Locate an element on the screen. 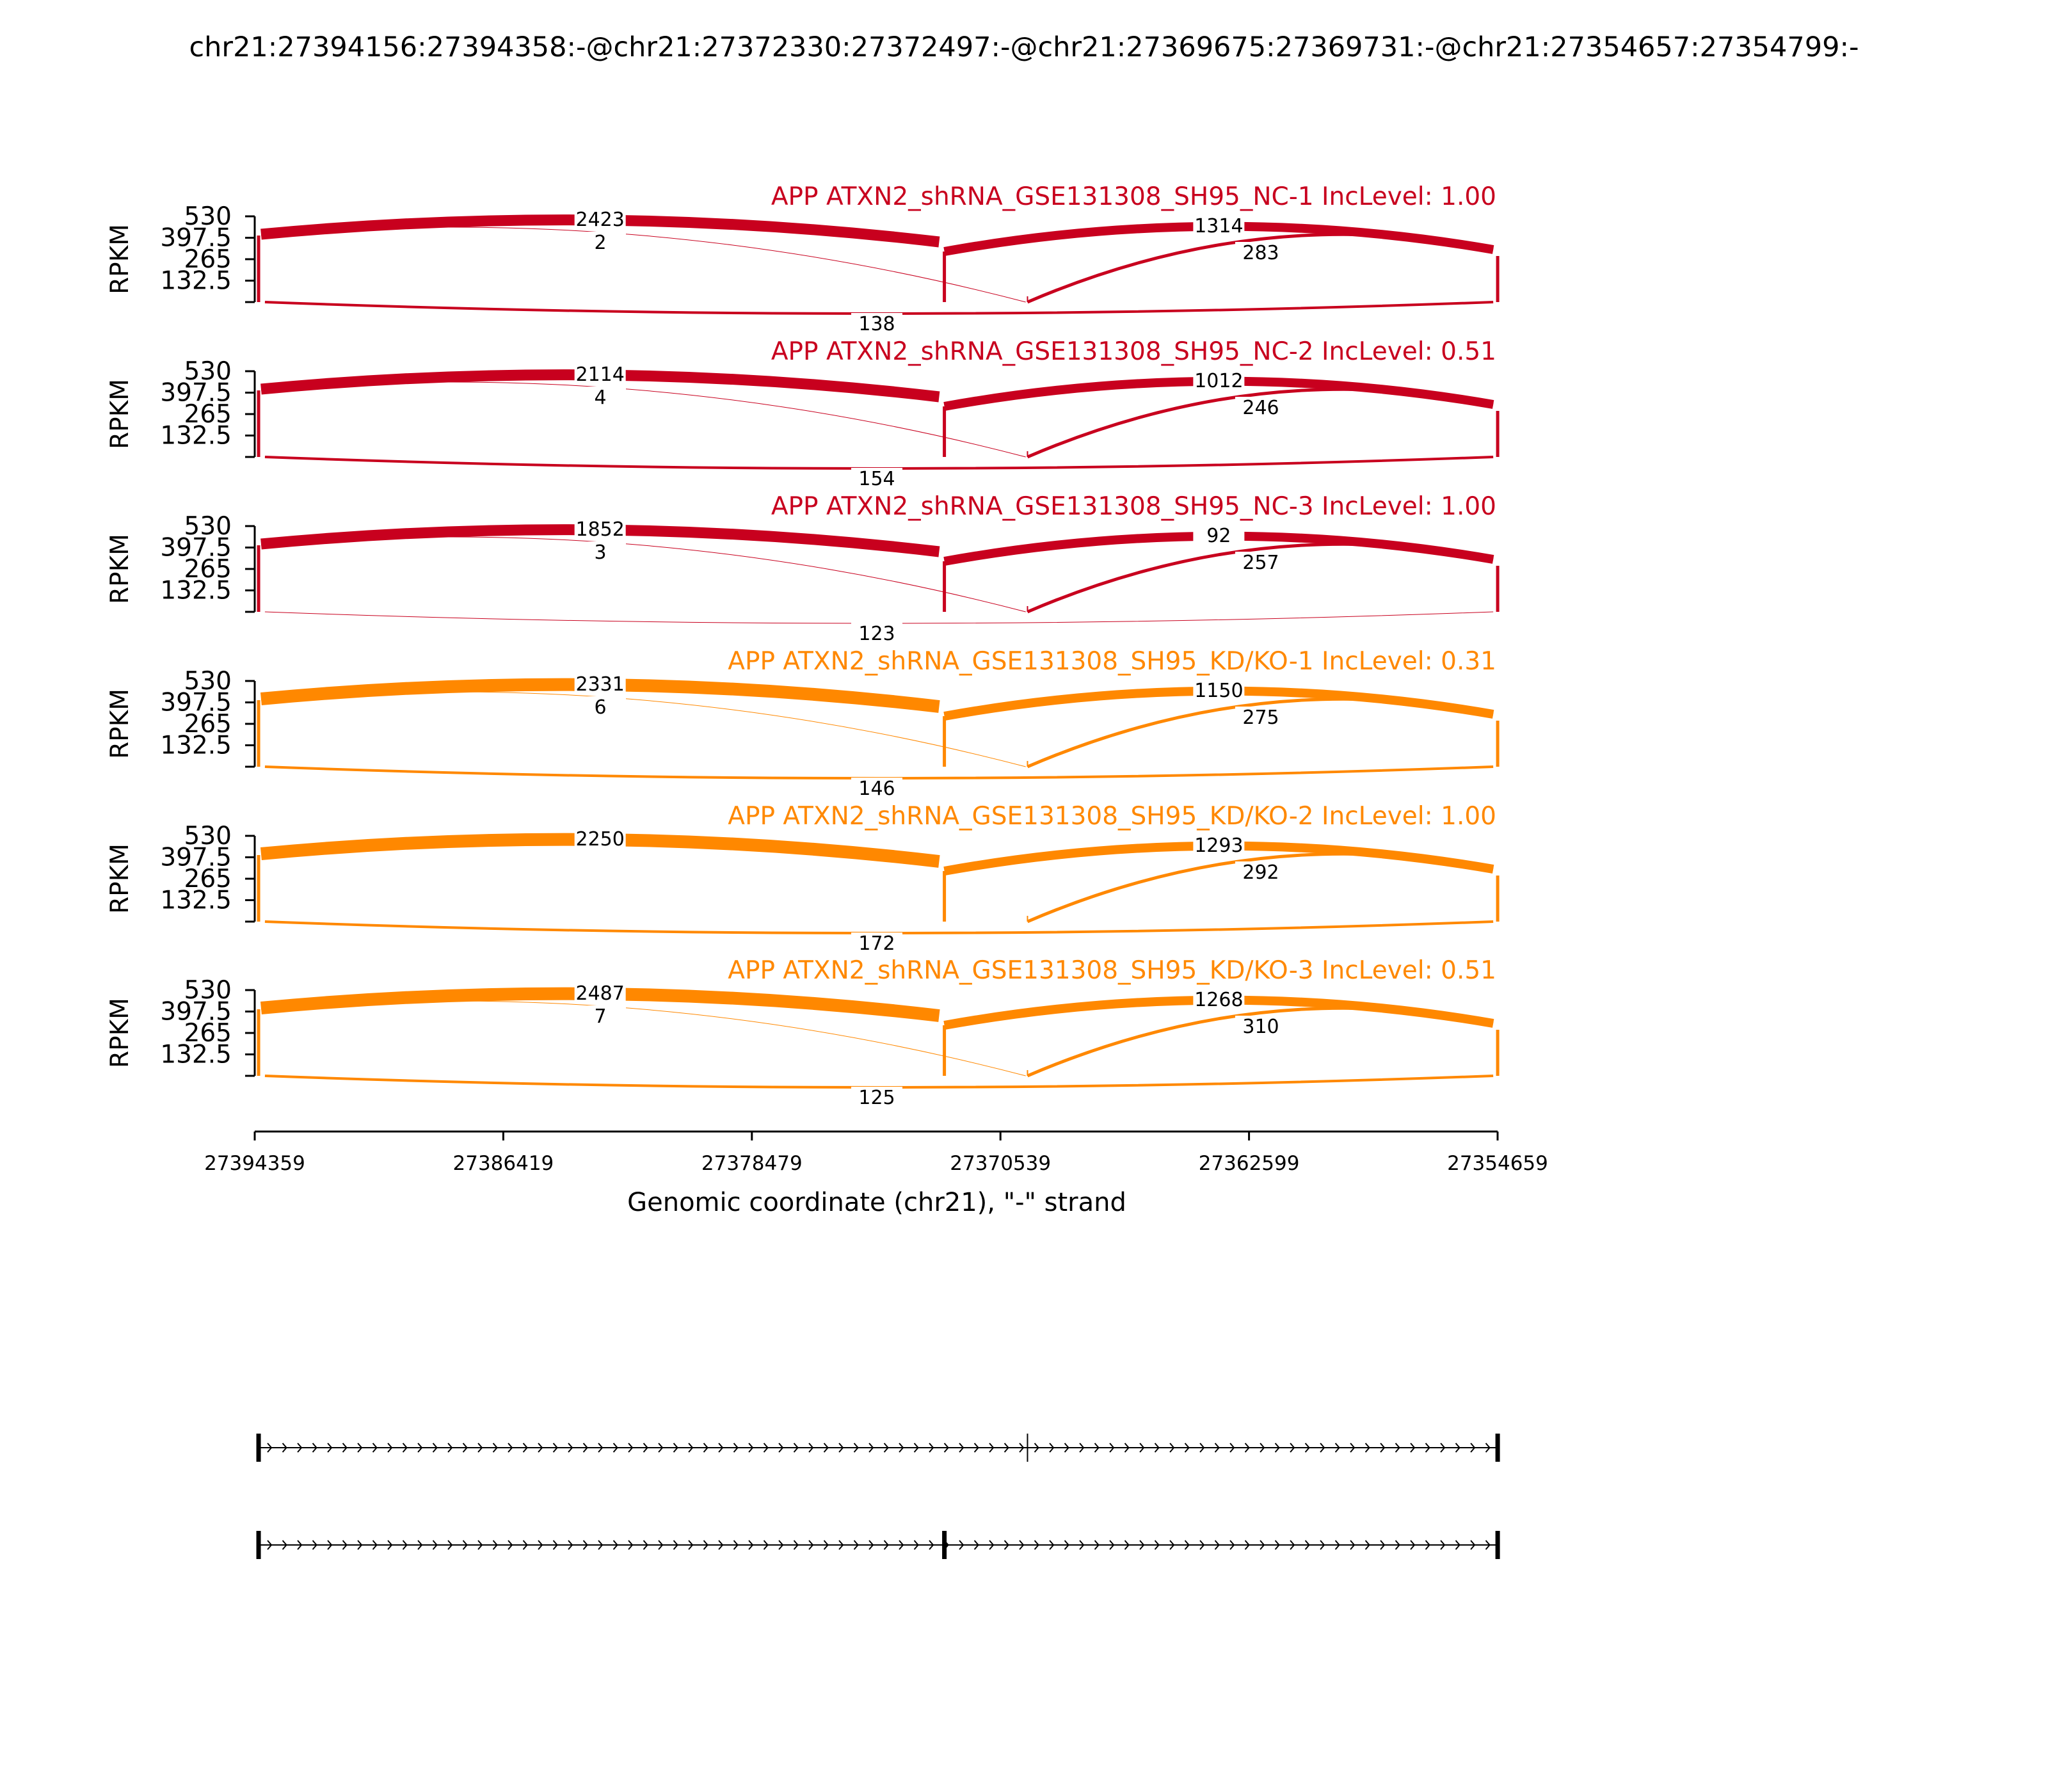 This screenshot has height=1792, width=2048. junction-count-label: 2114 is located at coordinates (599, 375).